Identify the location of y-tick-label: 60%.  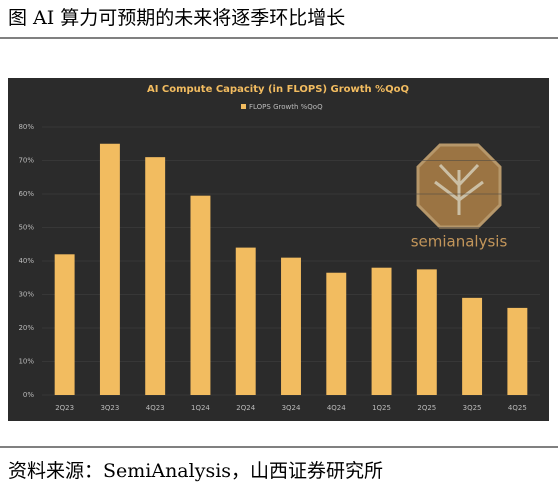
(26, 194).